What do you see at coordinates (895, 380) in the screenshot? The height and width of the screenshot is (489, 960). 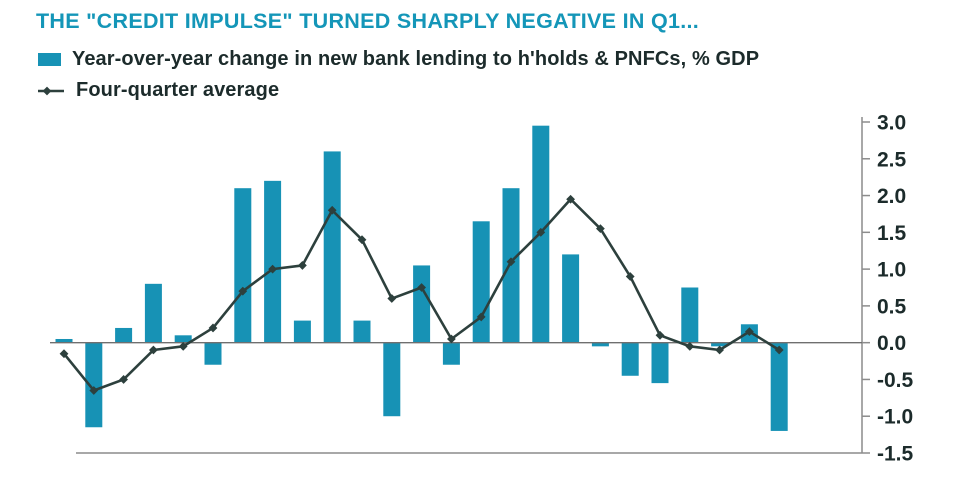 I see `y-axis-tick-label: -0.5` at bounding box center [895, 380].